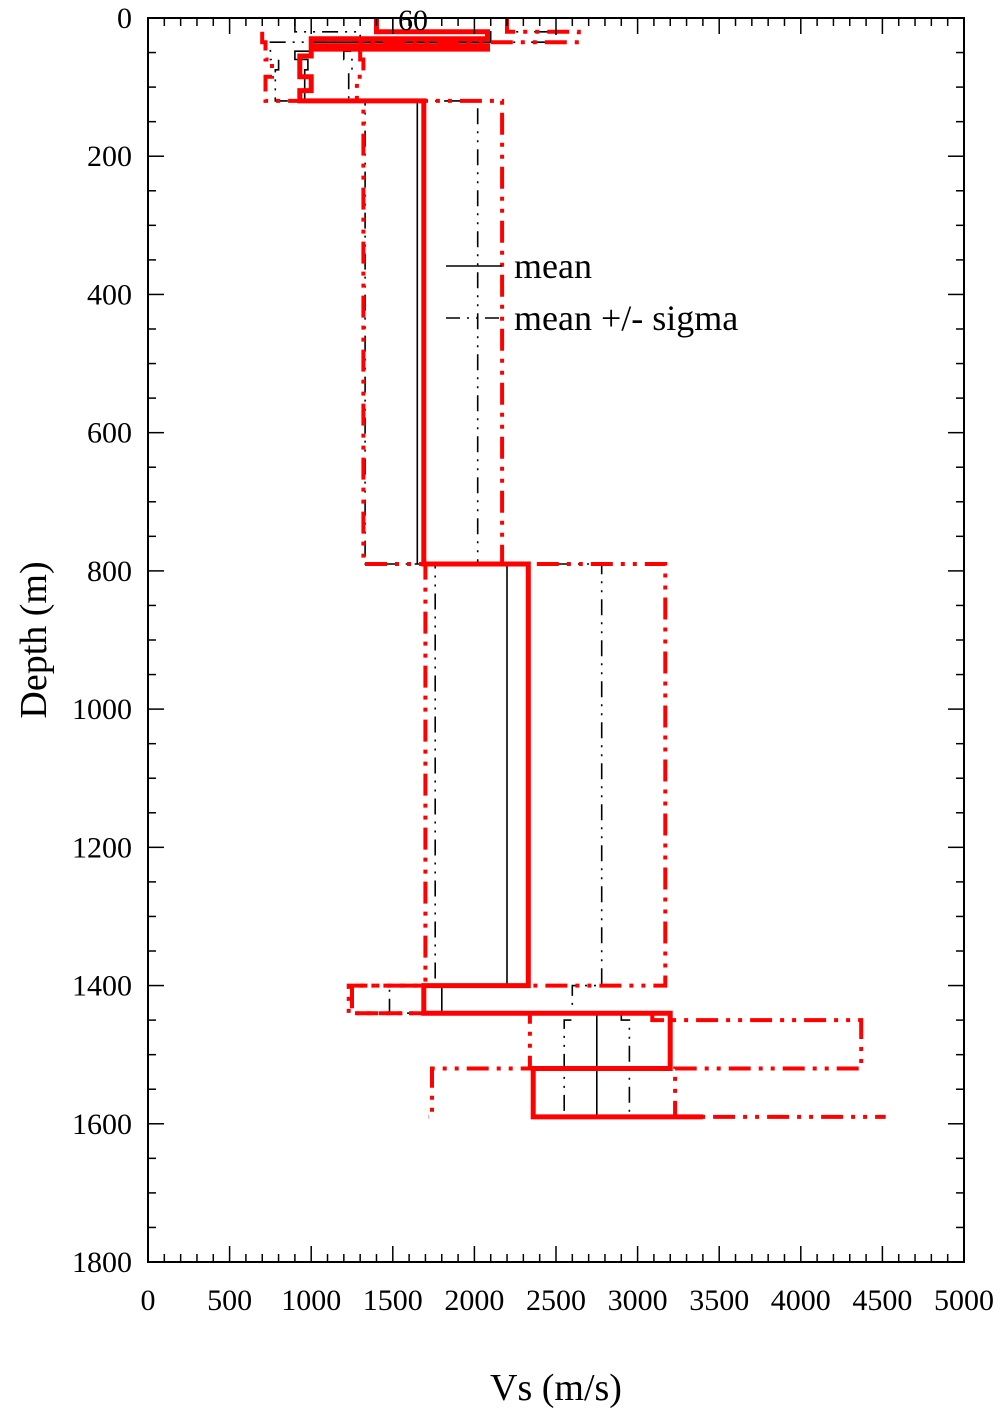 Image resolution: width=1008 pixels, height=1416 pixels. I want to click on y-tick-label: 600, so click(109, 433).